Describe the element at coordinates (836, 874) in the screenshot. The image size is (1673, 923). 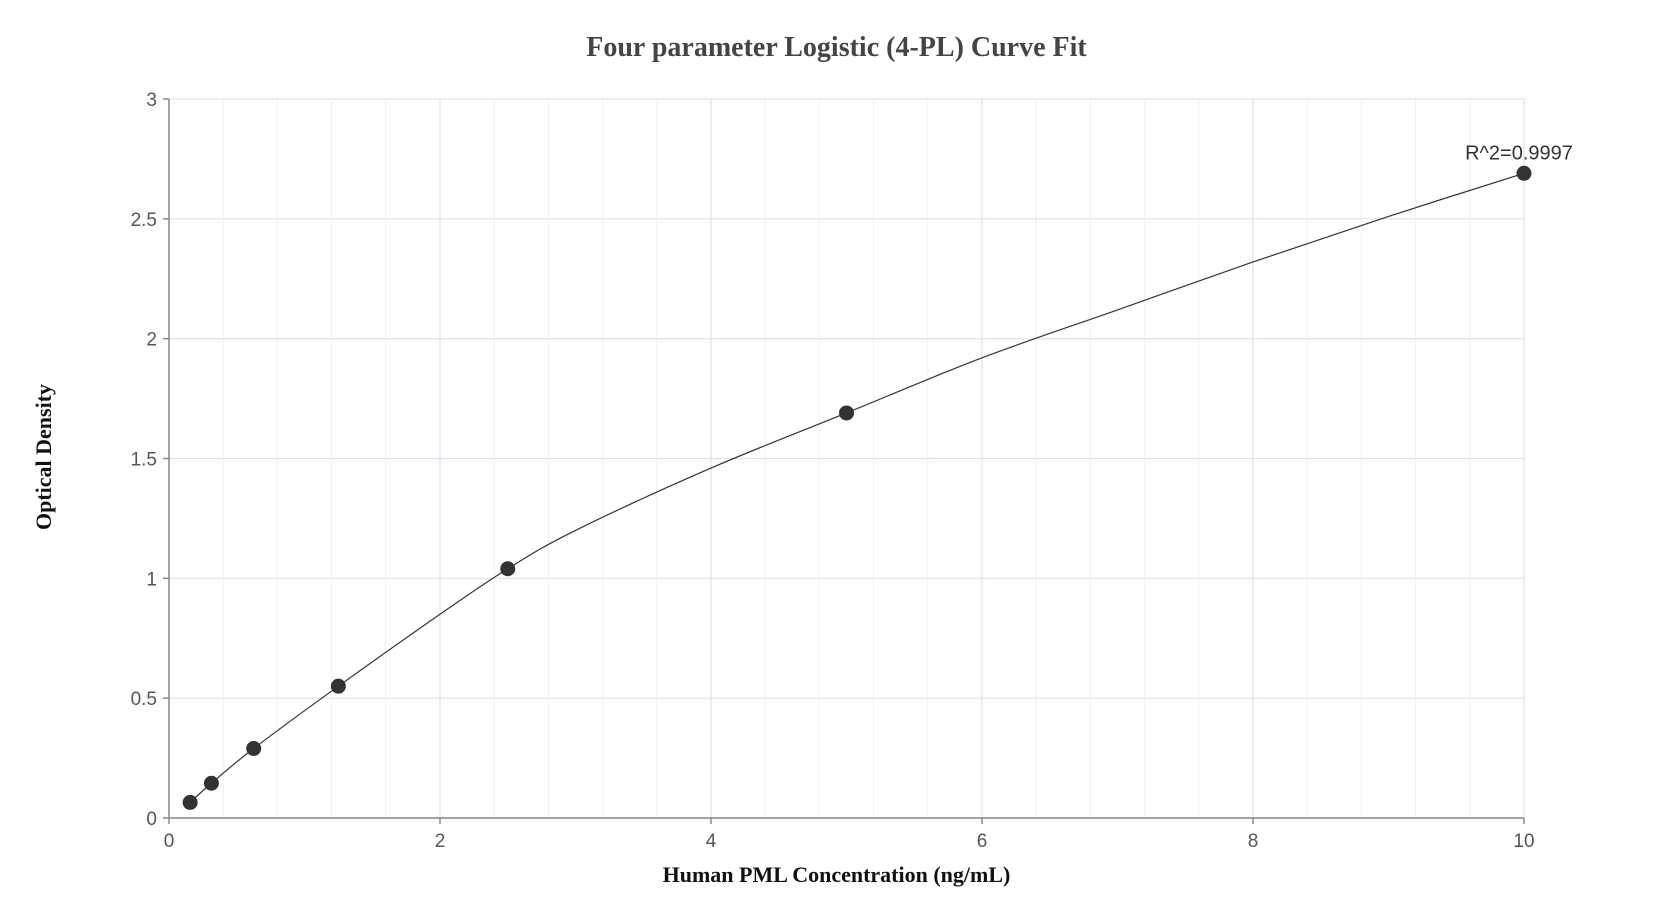
I see `x-axis-label: Human PML Concentration (ng/mL)` at that location.